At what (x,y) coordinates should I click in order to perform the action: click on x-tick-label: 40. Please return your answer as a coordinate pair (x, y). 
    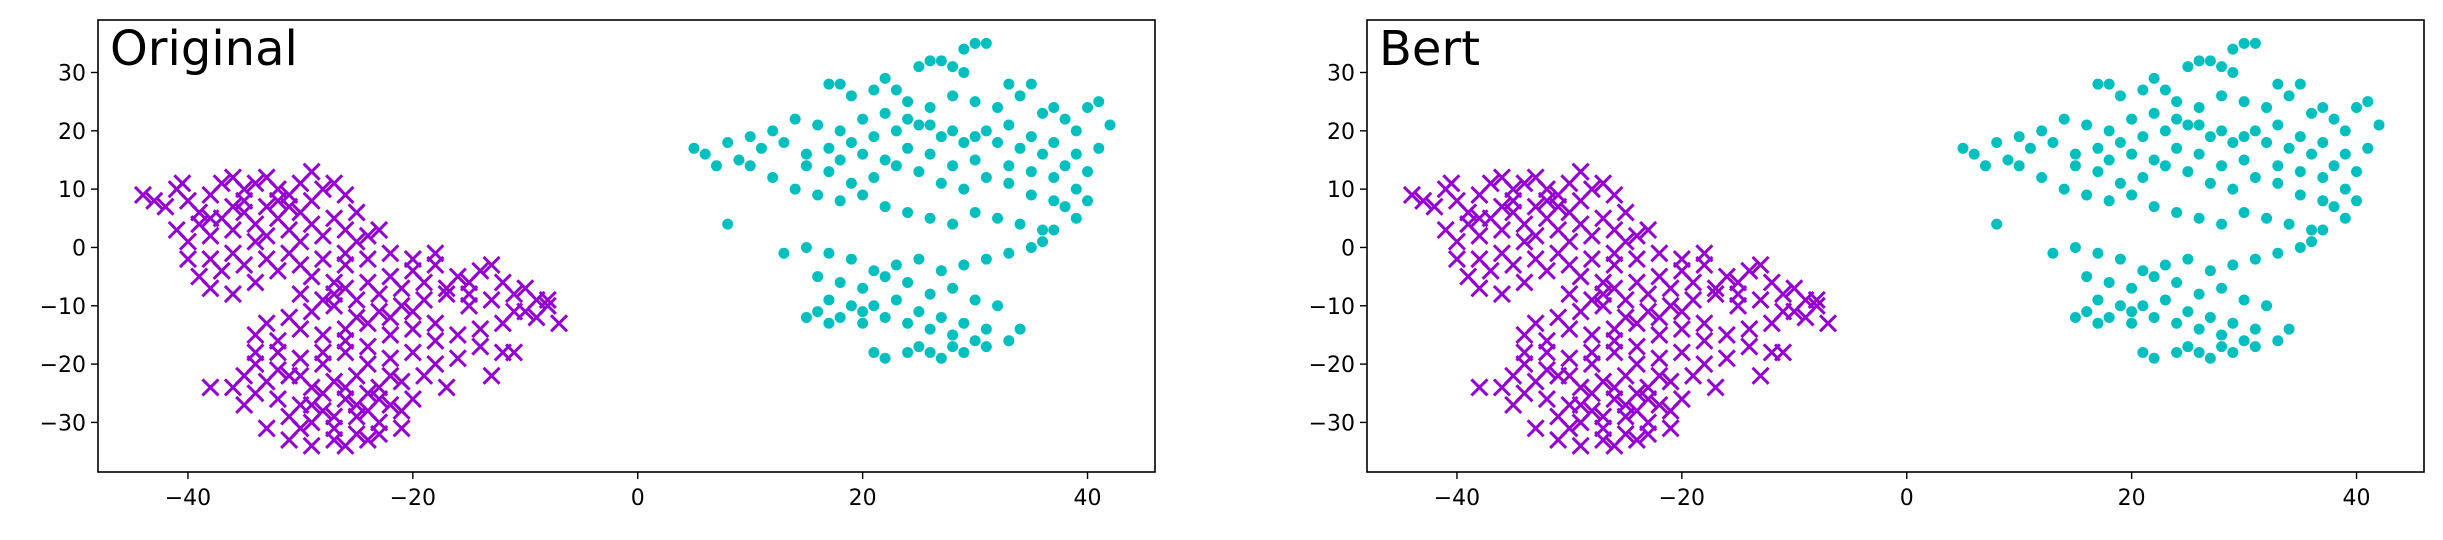
    Looking at the image, I should click on (2357, 498).